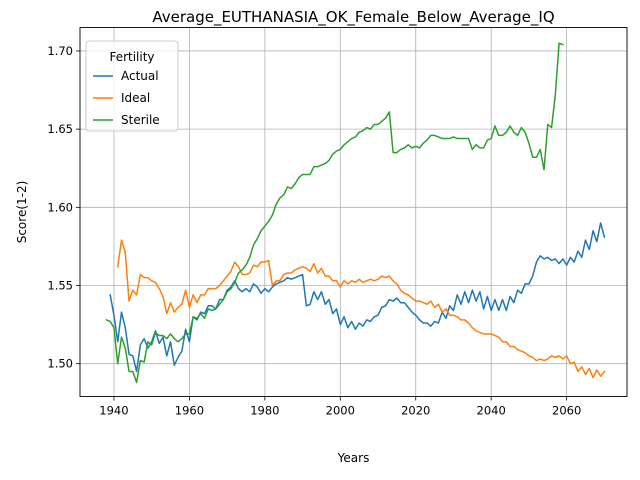 This screenshot has width=640, height=480. I want to click on legend-label-sterile: Sterile, so click(140, 120).